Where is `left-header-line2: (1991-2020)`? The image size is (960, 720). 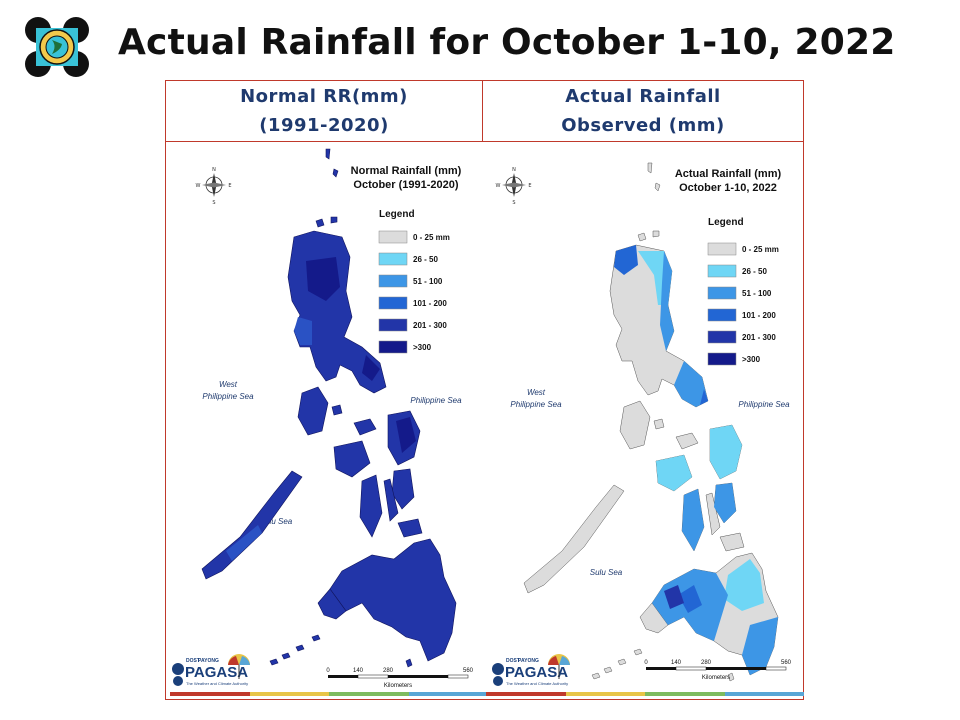
left-header-line2: (1991-2020) is located at coordinates (324, 125).